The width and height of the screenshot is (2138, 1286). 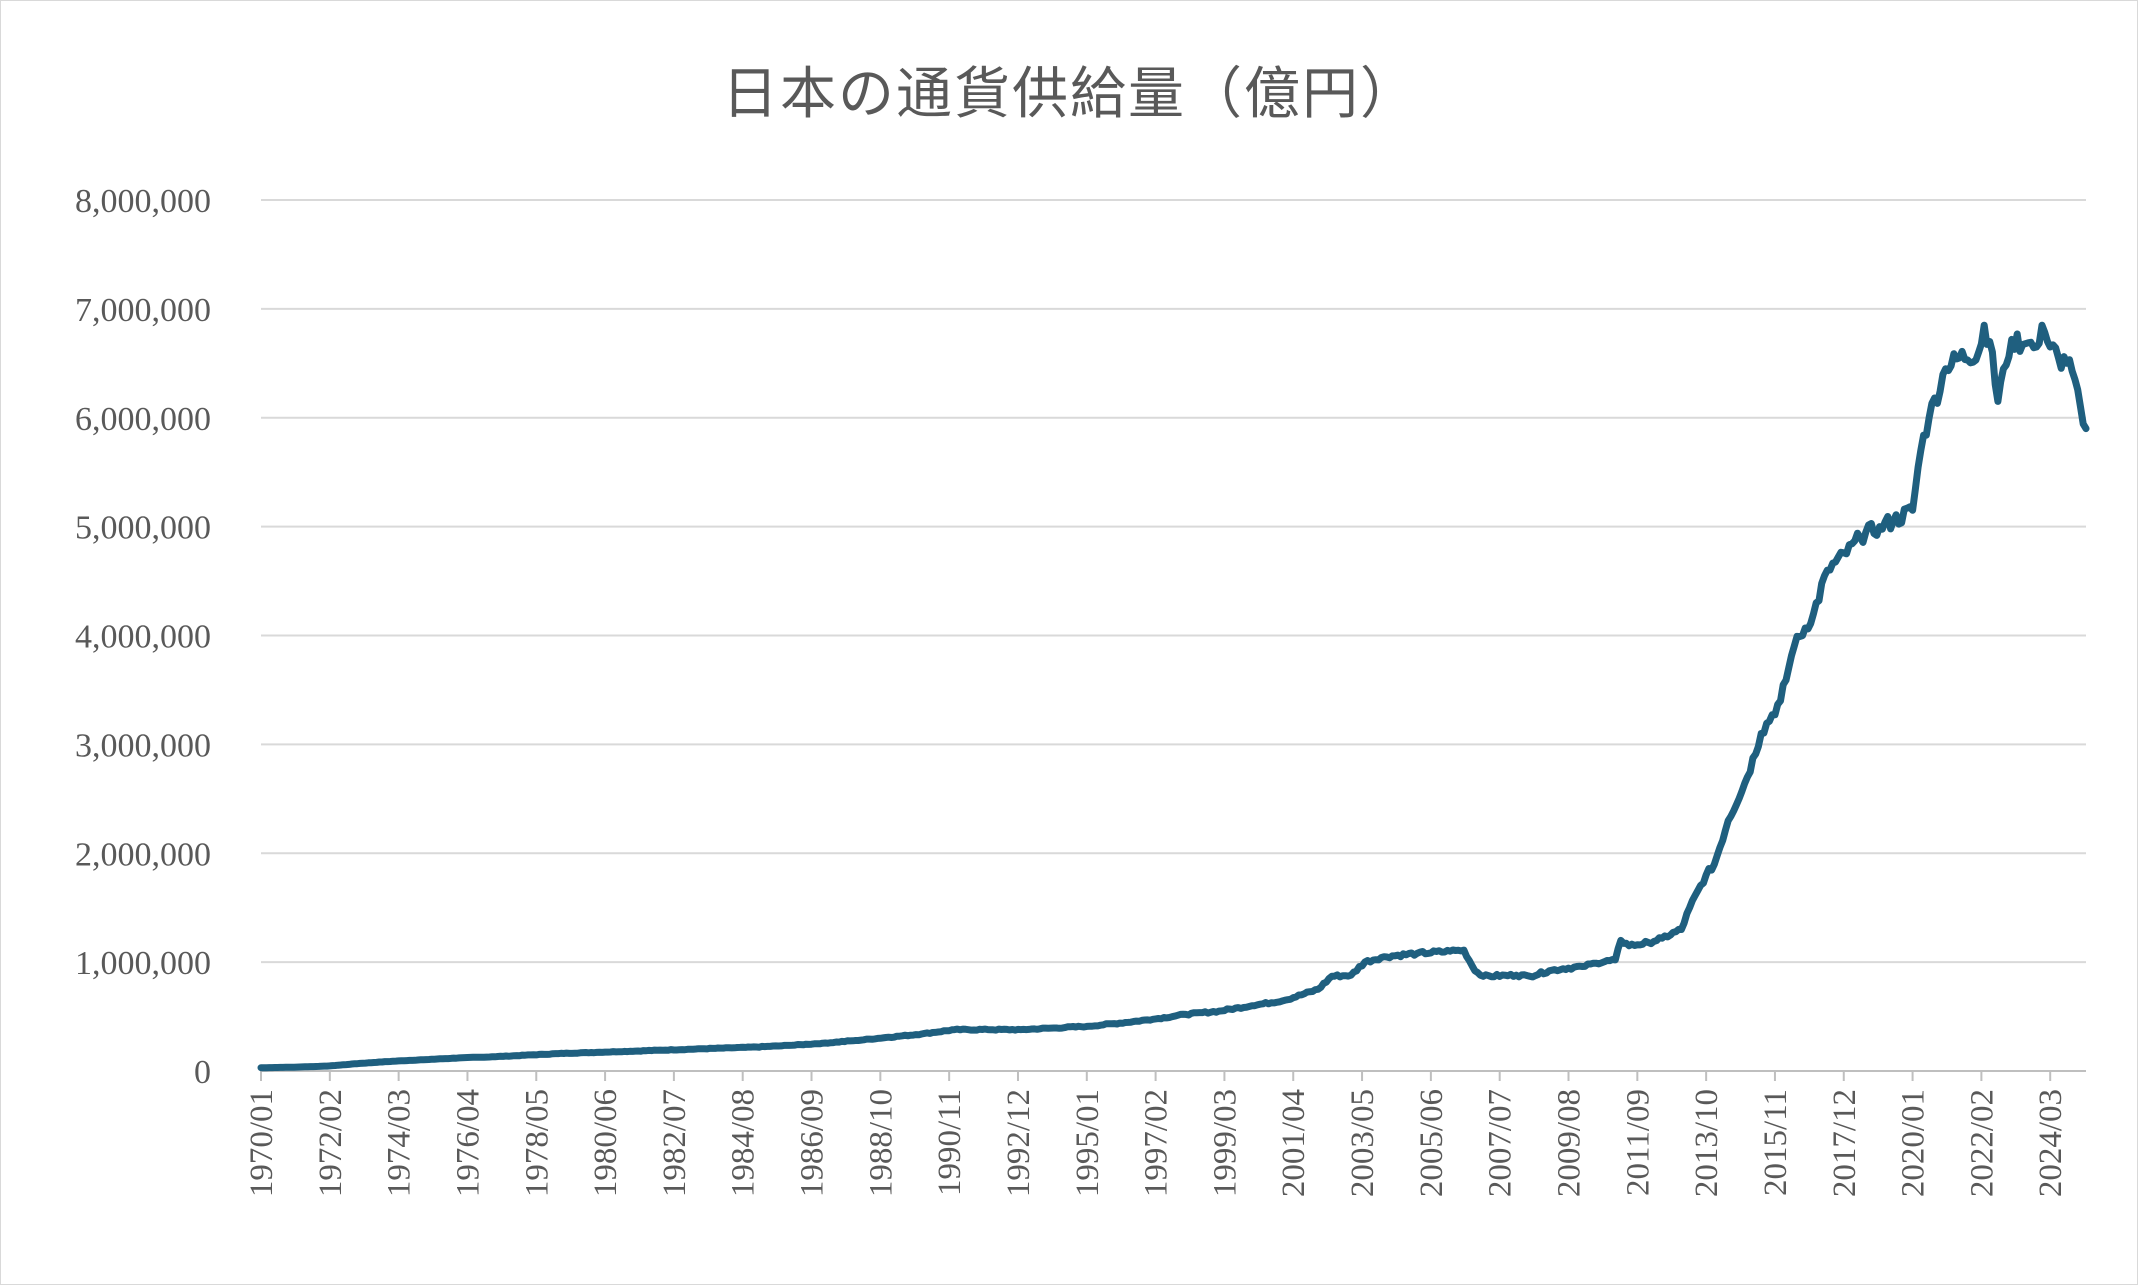 I want to click on x-tick-label: 2020/01, so click(x=1914, y=1143).